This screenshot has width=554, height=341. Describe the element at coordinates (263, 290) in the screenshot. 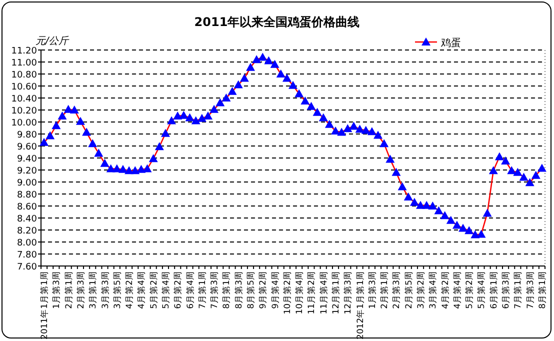

I see `x-tick-label: 9月第2周` at that location.